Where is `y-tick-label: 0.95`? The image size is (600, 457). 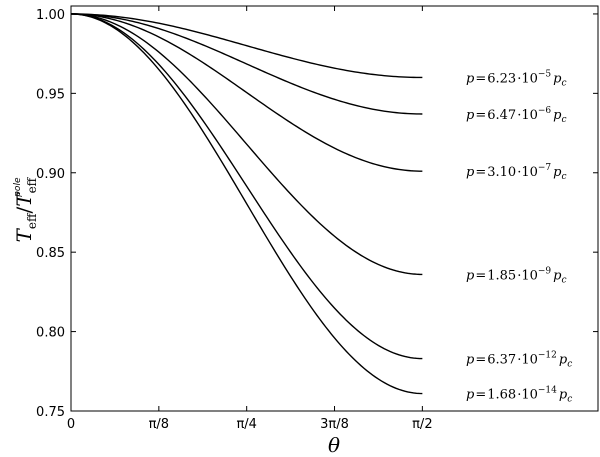 y-tick-label: 0.95 is located at coordinates (50, 94).